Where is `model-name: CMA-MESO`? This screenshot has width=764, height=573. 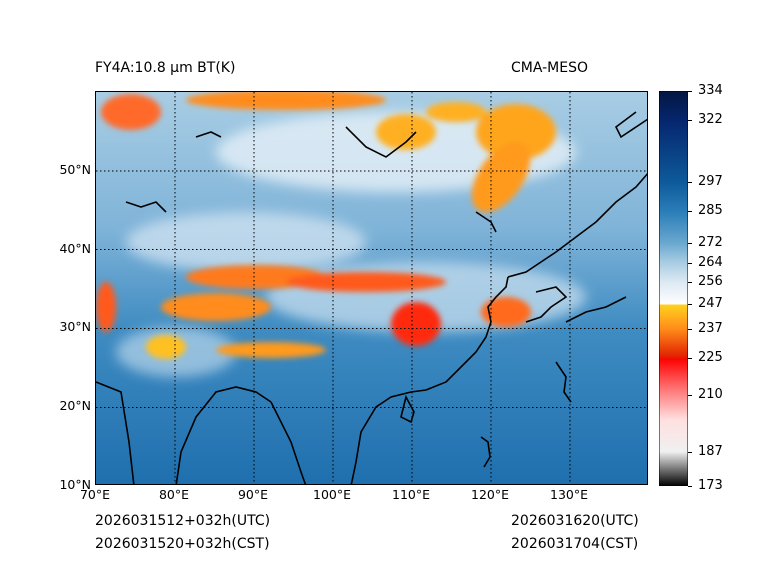 model-name: CMA-MESO is located at coordinates (550, 68).